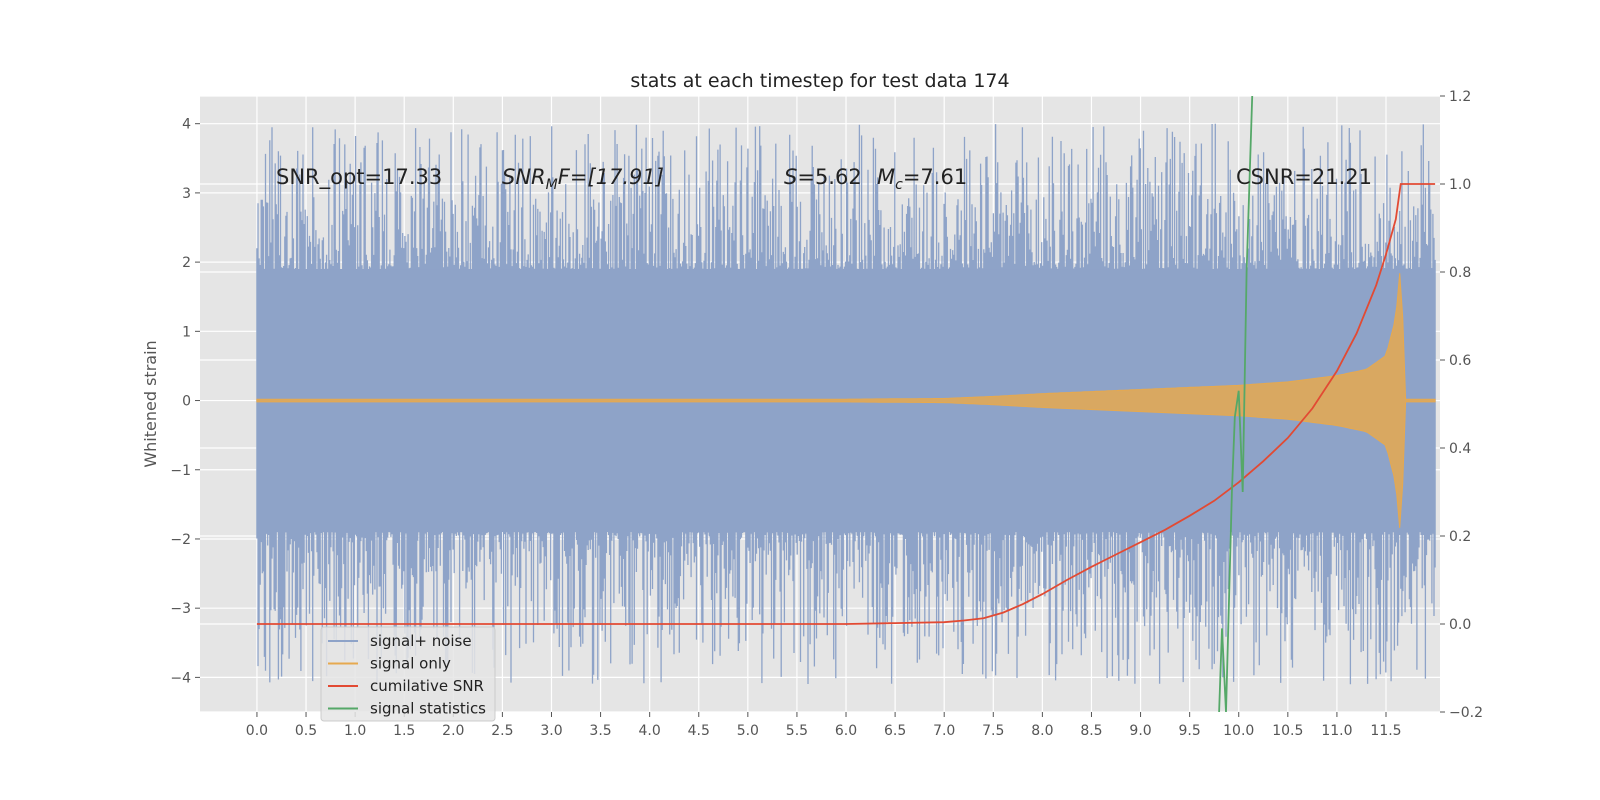  Describe the element at coordinates (1460, 361) in the screenshot. I see `y2-tick-label: 0.6` at that location.